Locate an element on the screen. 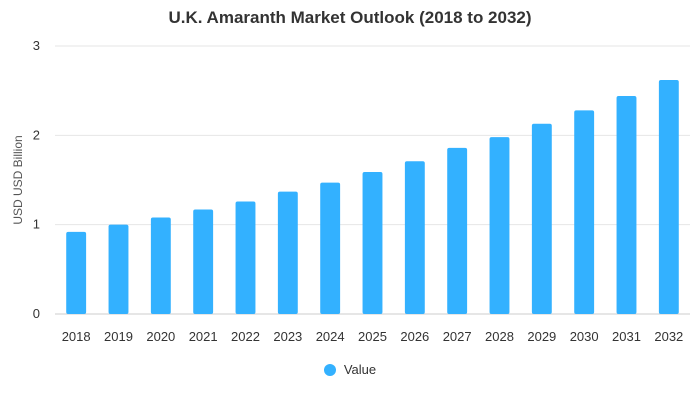 The image size is (700, 400). x-tick-label: 2022 is located at coordinates (245, 336).